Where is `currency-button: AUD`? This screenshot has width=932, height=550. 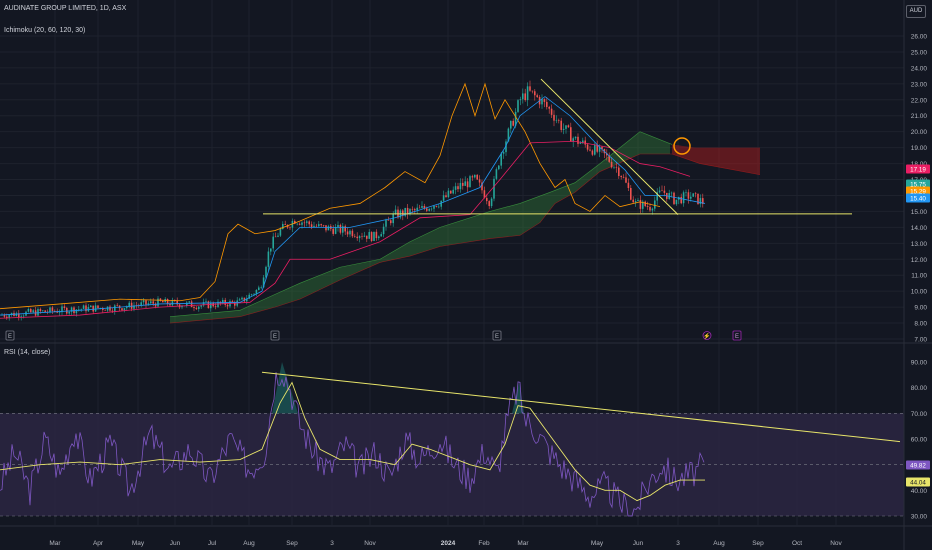 currency-button: AUD is located at coordinates (916, 11).